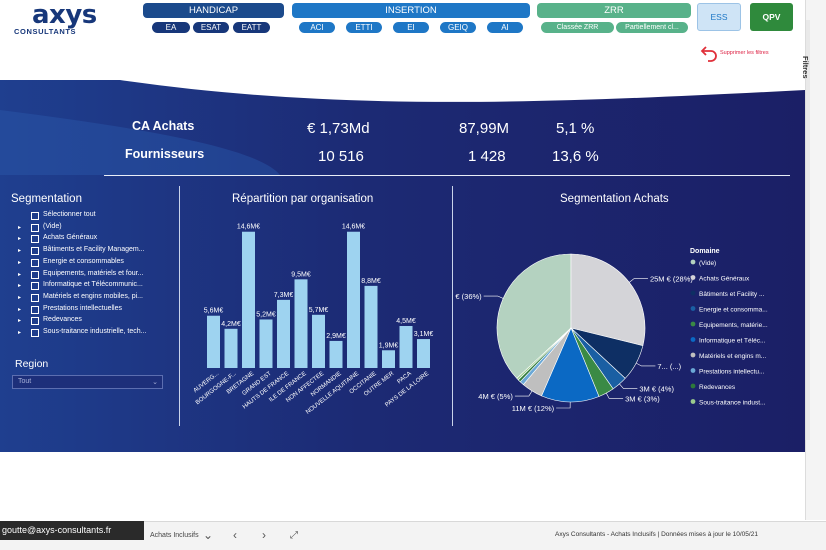  Describe the element at coordinates (208, 535) in the screenshot. I see `chevron-down-icon: ⌄` at that location.